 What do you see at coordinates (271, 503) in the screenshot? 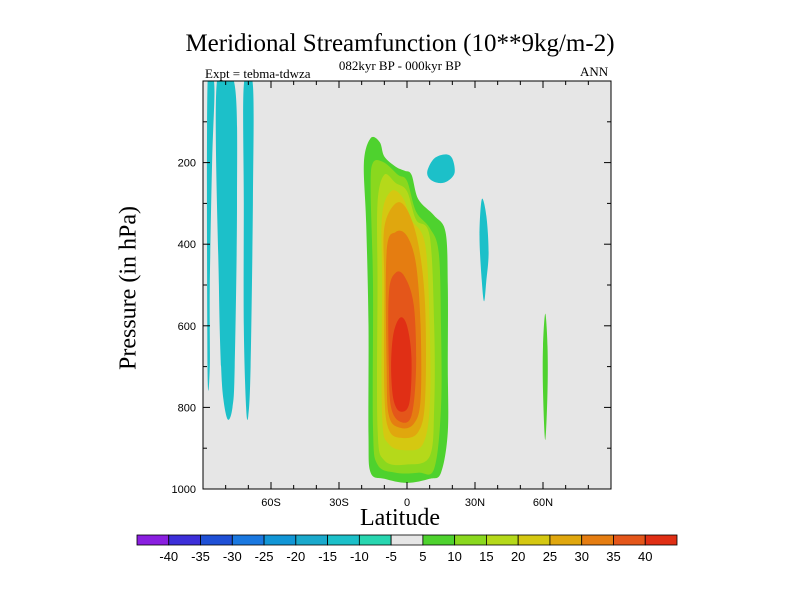
I see `x-tick-label: 60S` at bounding box center [271, 503].